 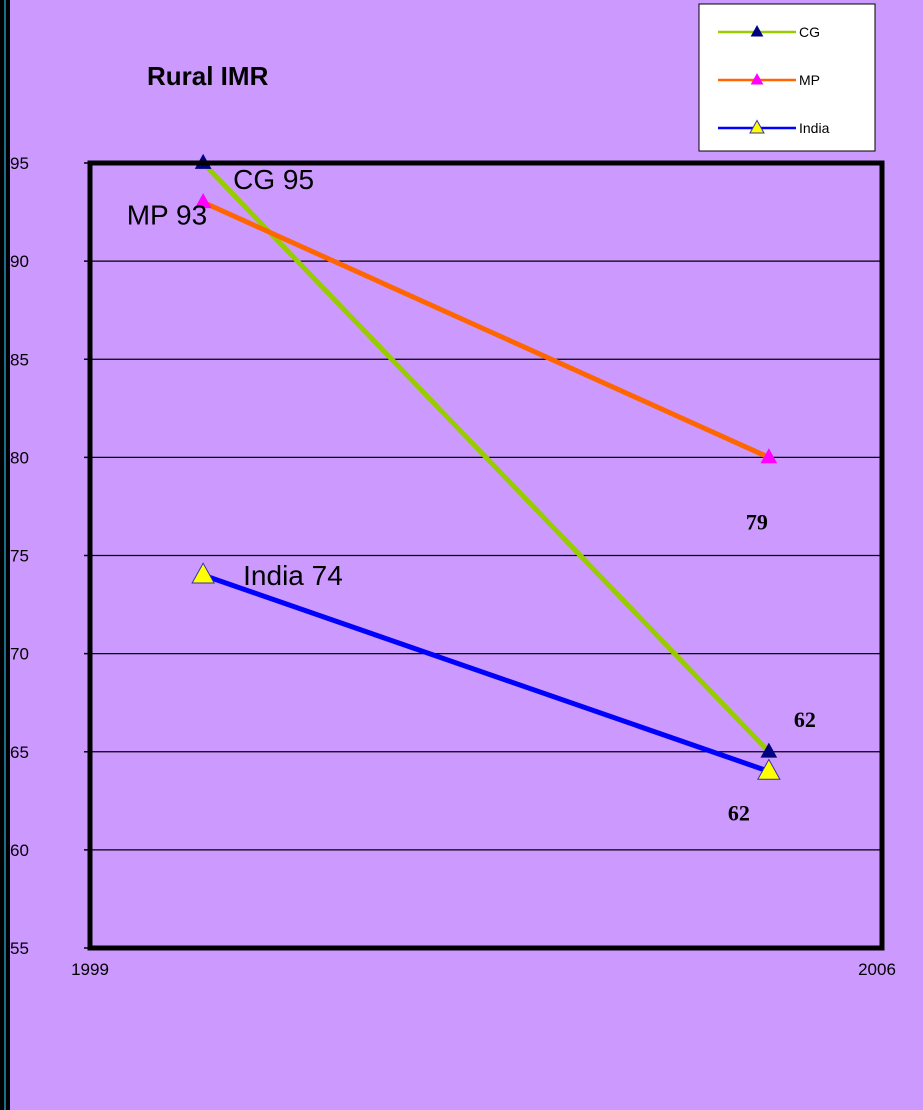 I want to click on legend-box, so click(x=787, y=77).